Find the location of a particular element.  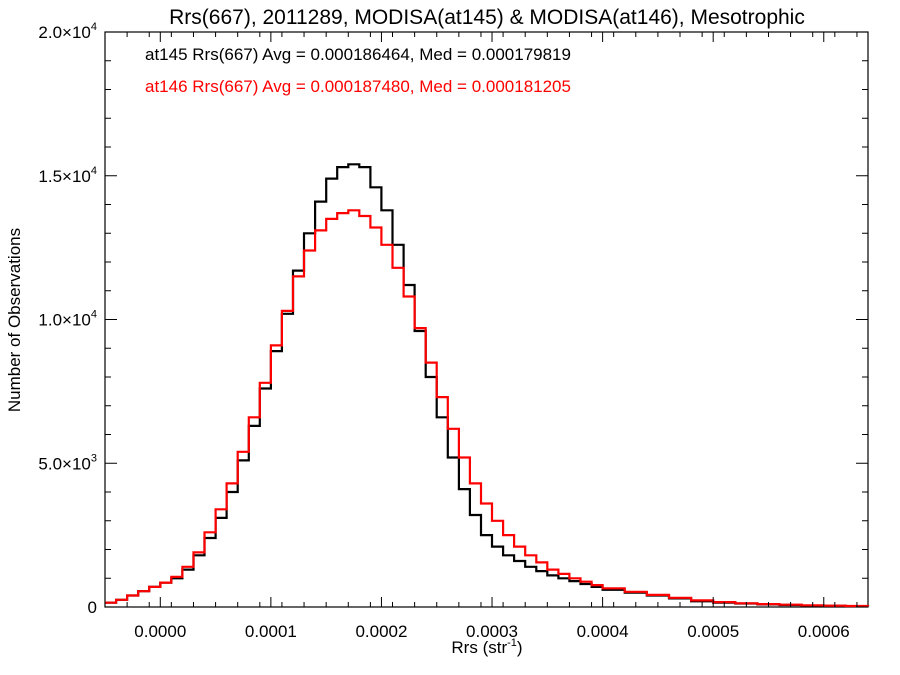

x-tick-label: 0.0005 is located at coordinates (713, 631).